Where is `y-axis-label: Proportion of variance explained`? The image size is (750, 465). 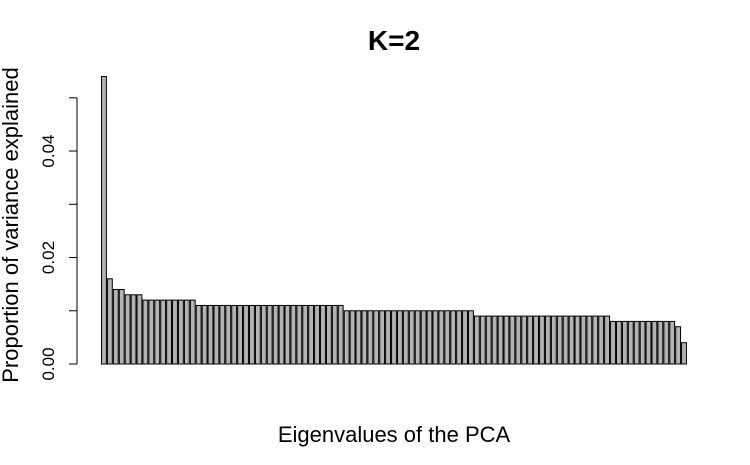 y-axis-label: Proportion of variance explained is located at coordinates (11, 225).